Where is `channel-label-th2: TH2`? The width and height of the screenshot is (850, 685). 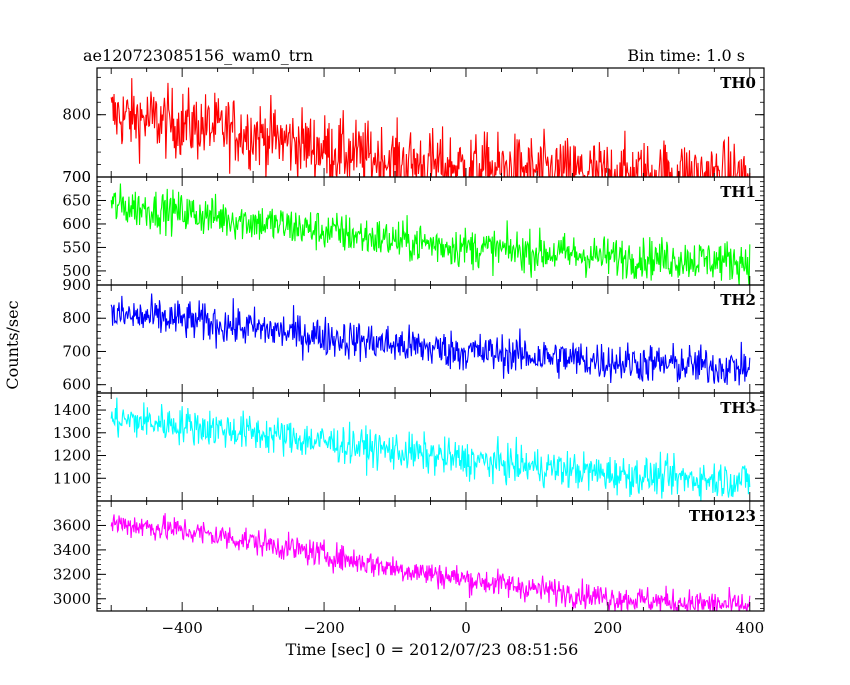 channel-label-th2: TH2 is located at coordinates (738, 300).